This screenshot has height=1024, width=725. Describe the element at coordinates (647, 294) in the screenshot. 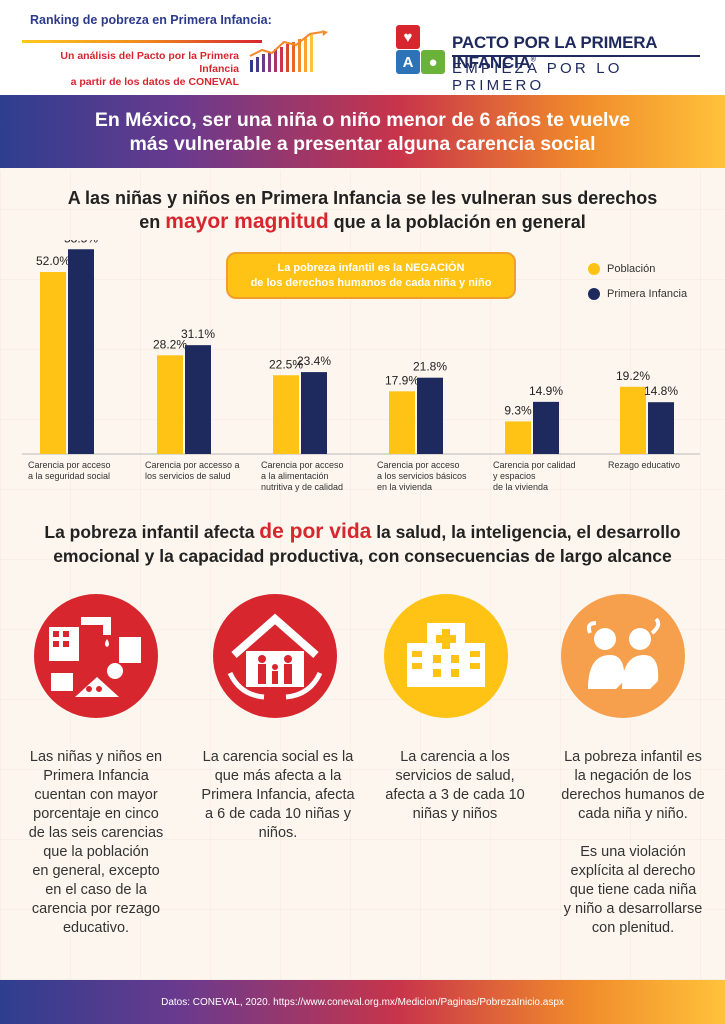

I see `legend-label-primera-infancia: Primera Infancia` at that location.